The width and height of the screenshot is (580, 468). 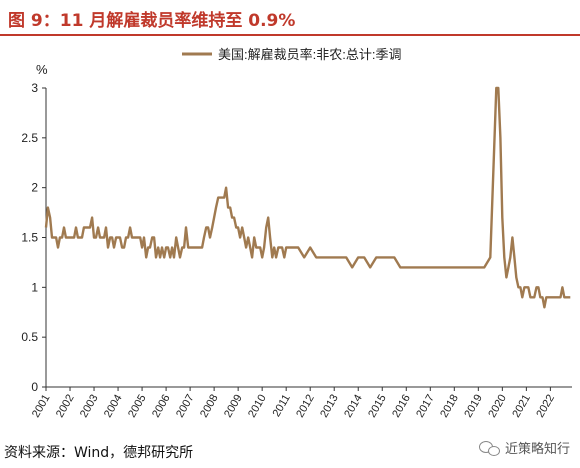 What do you see at coordinates (290, 35) in the screenshot?
I see `title-divider` at bounding box center [290, 35].